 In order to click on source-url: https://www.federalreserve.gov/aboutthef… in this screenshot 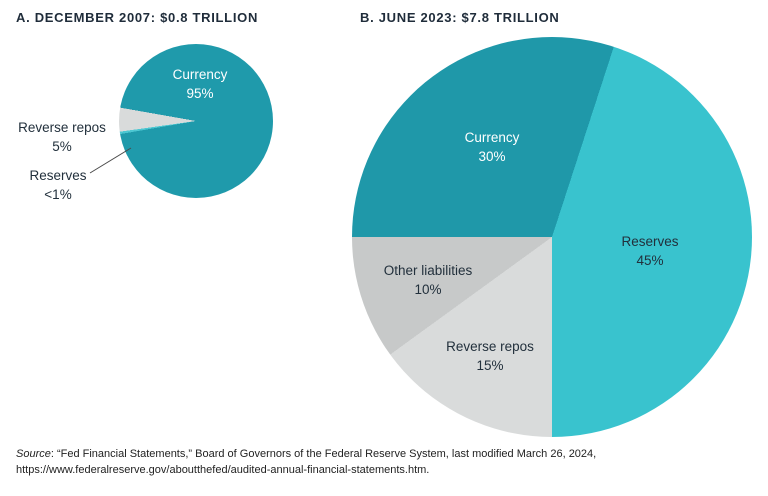, I will do `click(223, 469)`.